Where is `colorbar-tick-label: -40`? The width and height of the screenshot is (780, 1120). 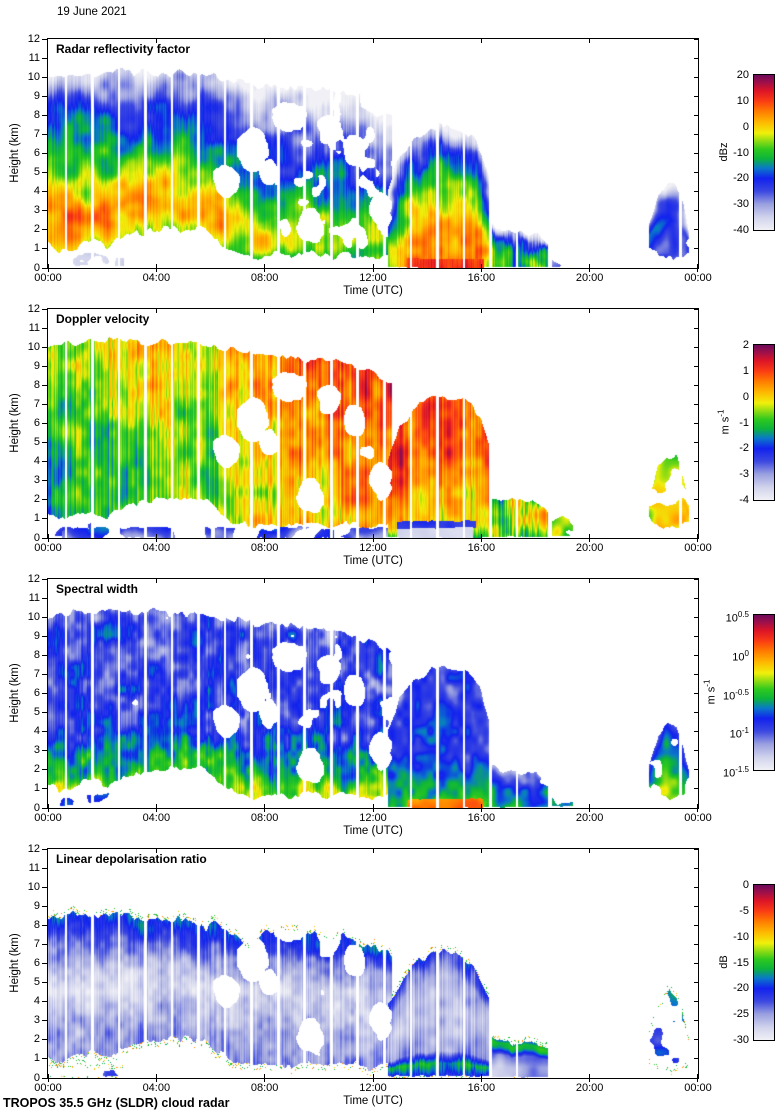 colorbar-tick-label: -40 is located at coordinates (741, 230).